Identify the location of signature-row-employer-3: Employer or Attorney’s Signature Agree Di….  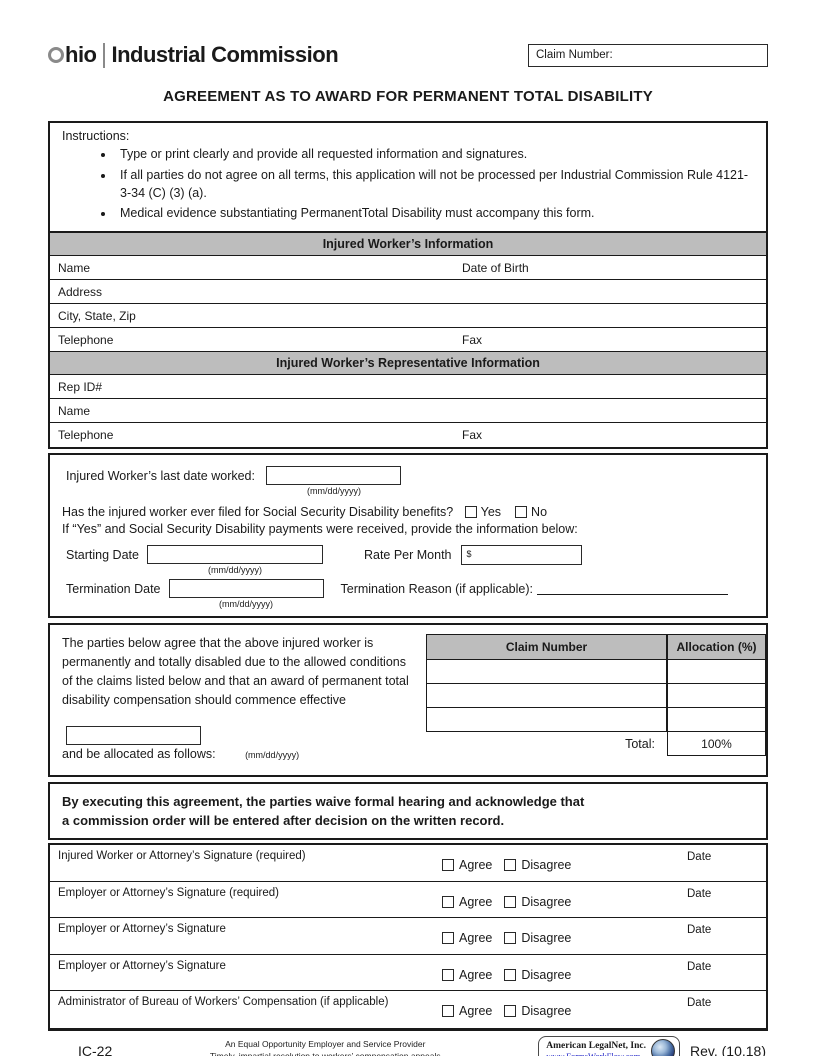
(408, 973).